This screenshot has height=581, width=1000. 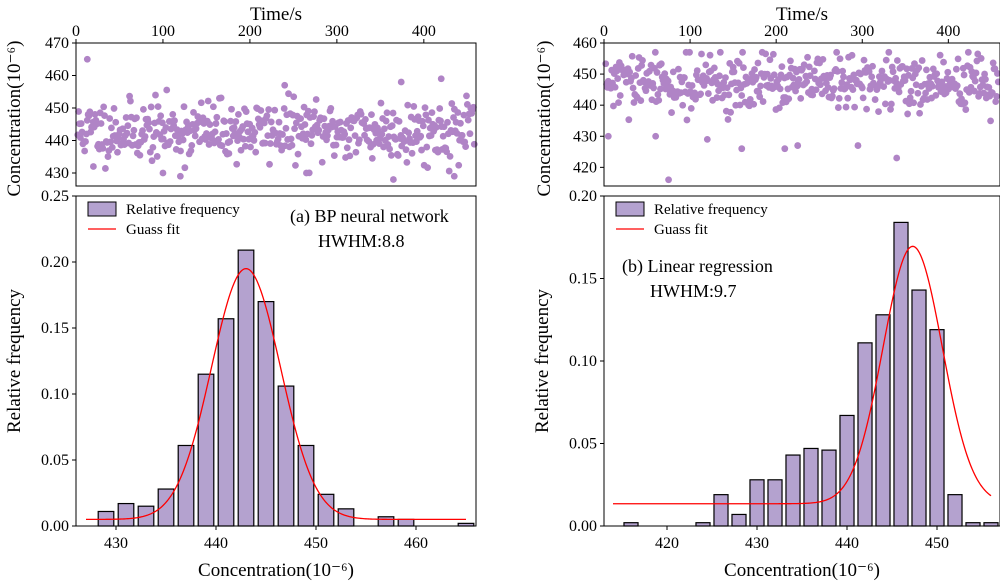 I want to click on top-x-tick-label: 200, so click(x=776, y=31).